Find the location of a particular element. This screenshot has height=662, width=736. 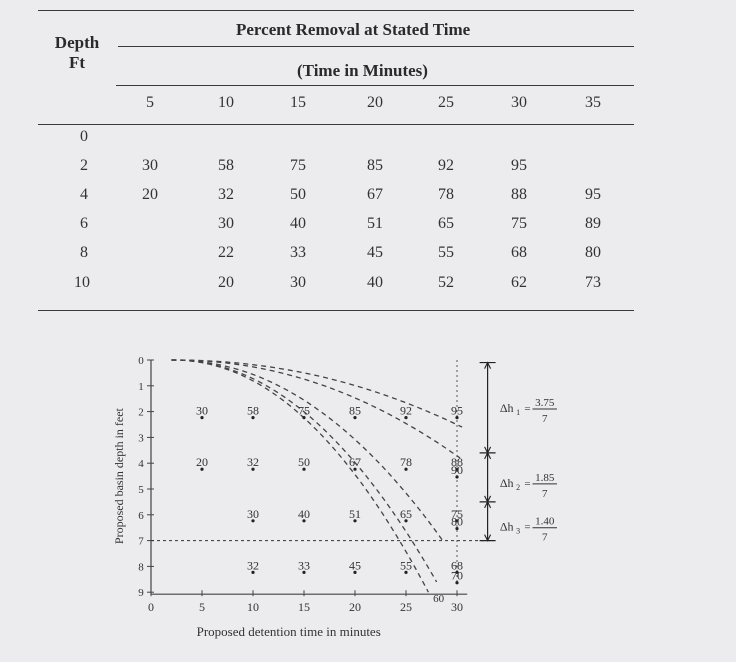

x-tick-label: 15 is located at coordinates (304, 607).